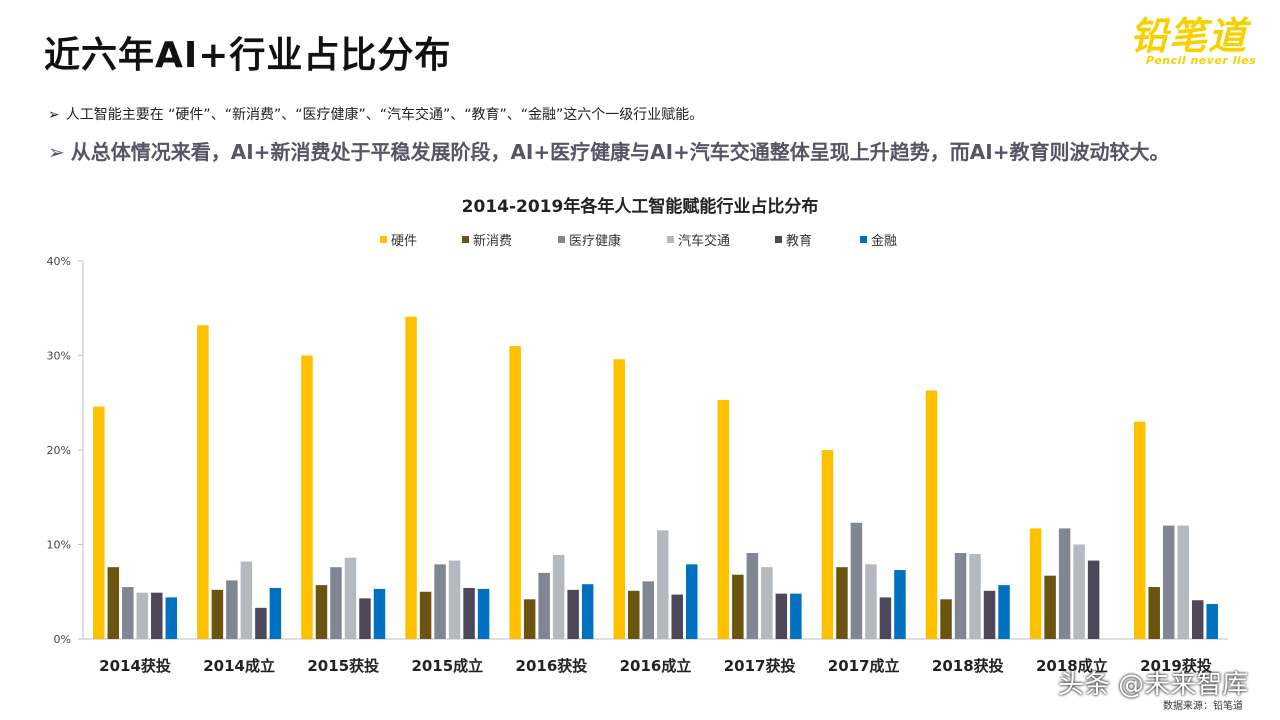 The height and width of the screenshot is (720, 1280). What do you see at coordinates (864, 666) in the screenshot?
I see `x-tick-label: 2017成立` at bounding box center [864, 666].